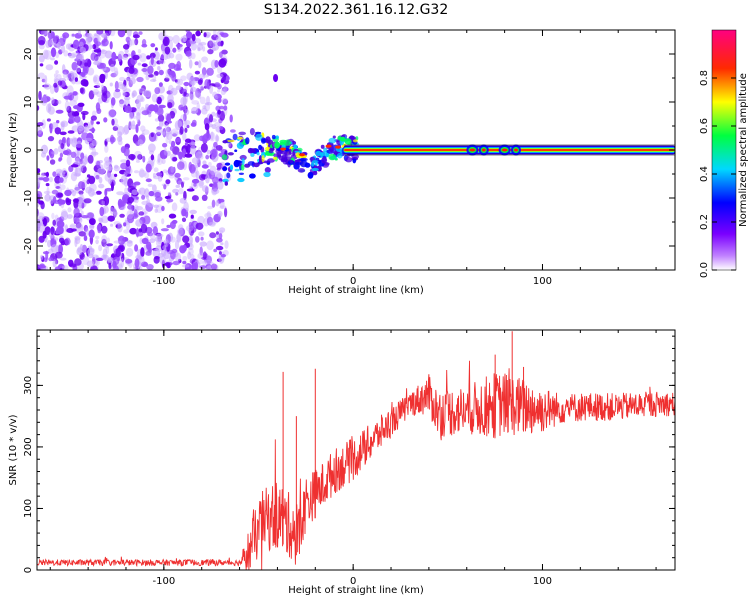 Image resolution: width=750 pixels, height=600 pixels. What do you see at coordinates (542, 281) in the screenshot?
I see `x-tick-label: 100` at bounding box center [542, 281].